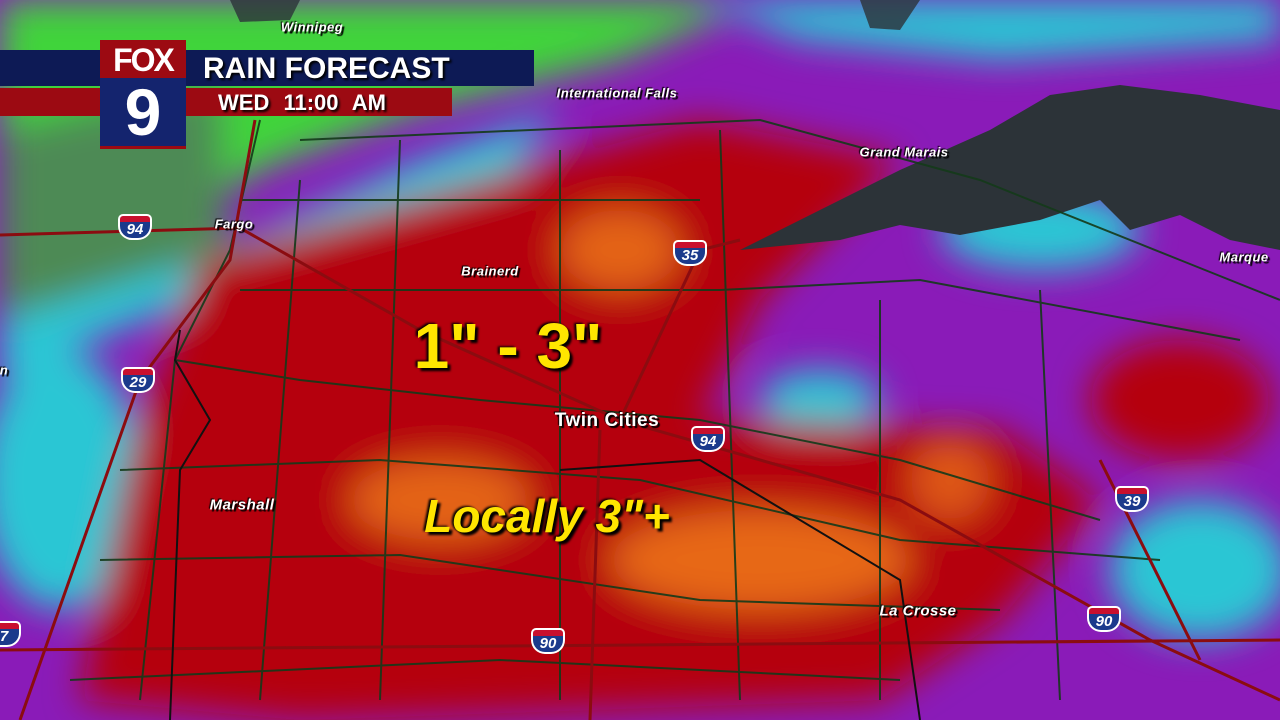 This screenshot has width=1280, height=720. What do you see at coordinates (490, 271) in the screenshot?
I see `city-label-brainerd: Brainerd` at bounding box center [490, 271].